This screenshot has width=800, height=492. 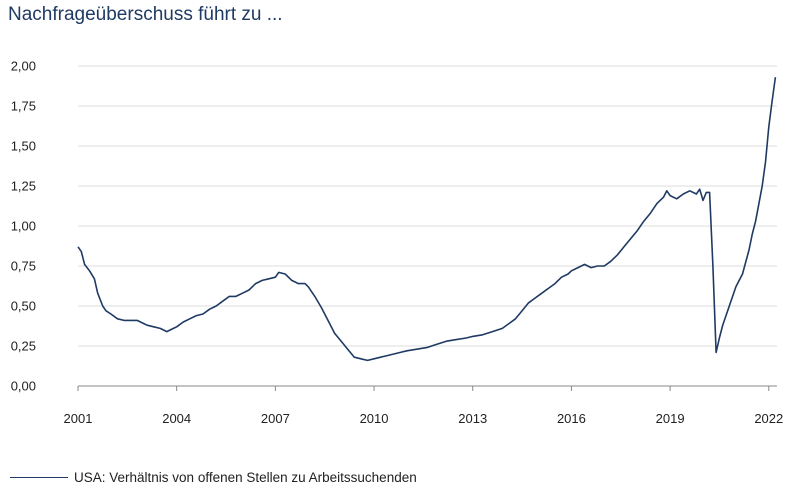 I want to click on y-tick-label: 0,00, so click(x=23, y=386).